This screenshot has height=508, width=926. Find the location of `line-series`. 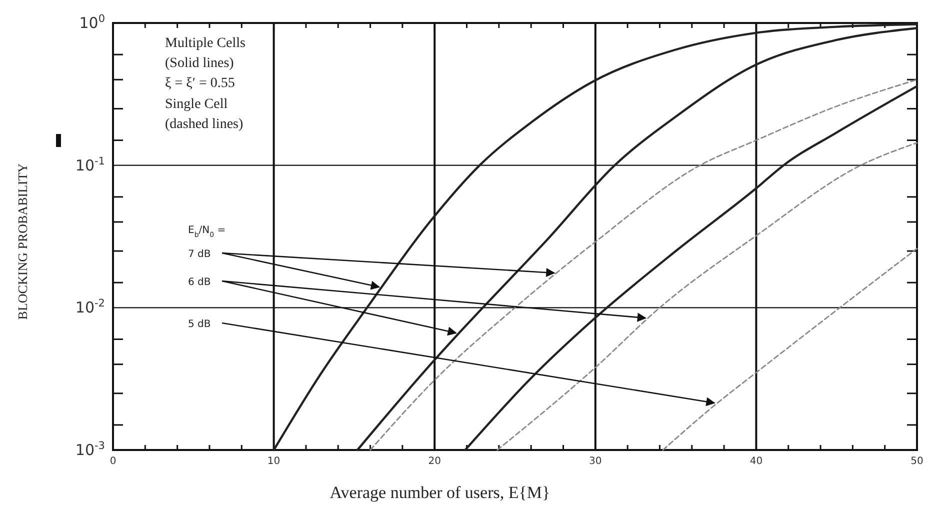

line-series is located at coordinates (790, 349).